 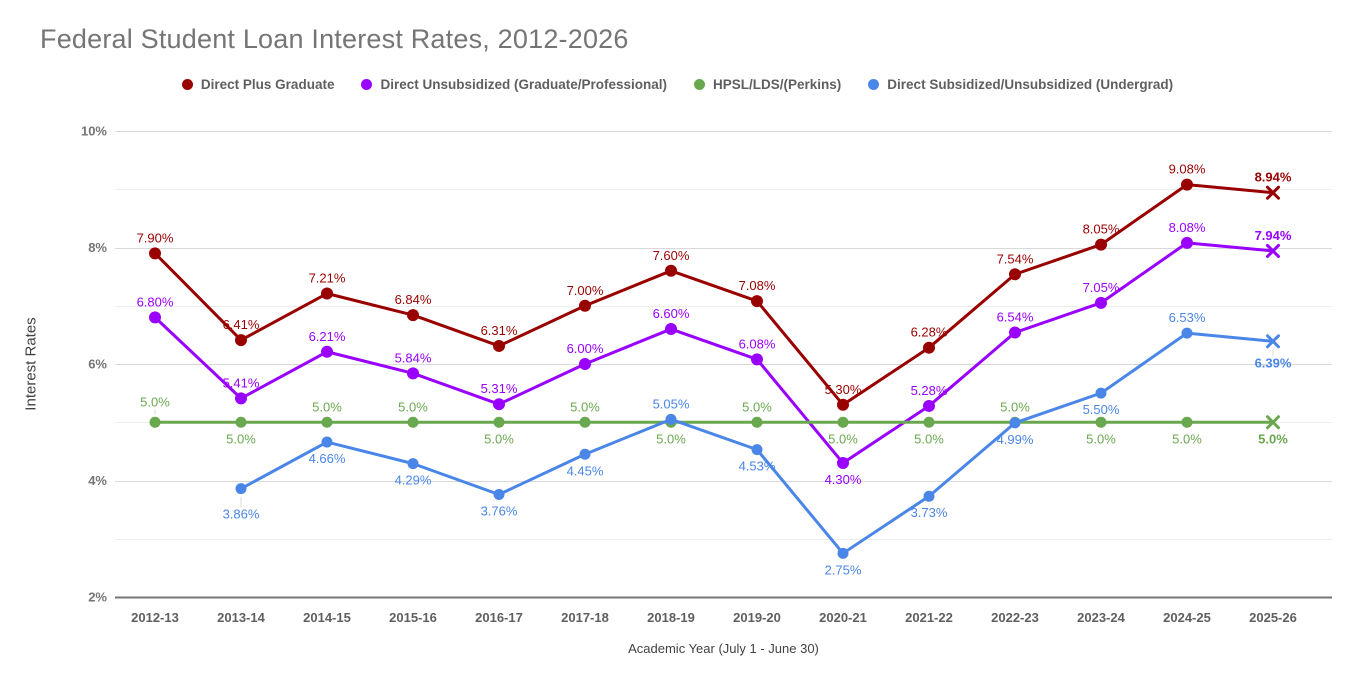 What do you see at coordinates (499, 330) in the screenshot?
I see `data-label: 6.31%` at bounding box center [499, 330].